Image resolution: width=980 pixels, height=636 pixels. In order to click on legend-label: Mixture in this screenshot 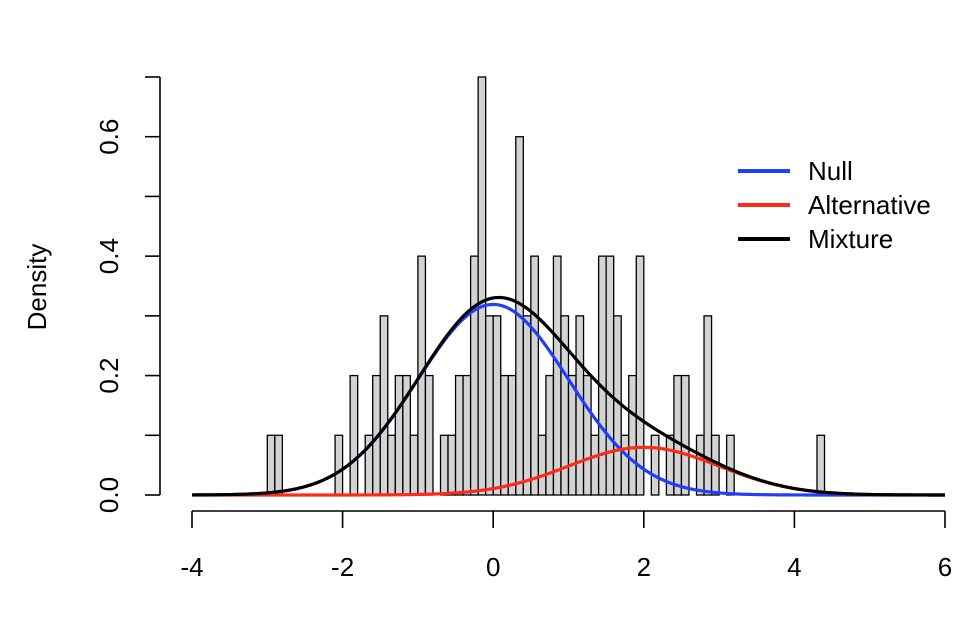, I will do `click(850, 239)`.